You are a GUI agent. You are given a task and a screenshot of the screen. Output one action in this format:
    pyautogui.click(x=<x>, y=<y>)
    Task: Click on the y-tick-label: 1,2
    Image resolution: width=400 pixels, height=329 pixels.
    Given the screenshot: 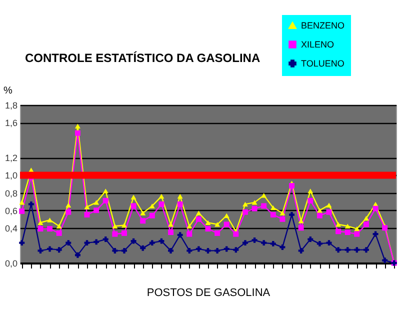 What is the action you would take?
    pyautogui.click(x=11, y=158)
    